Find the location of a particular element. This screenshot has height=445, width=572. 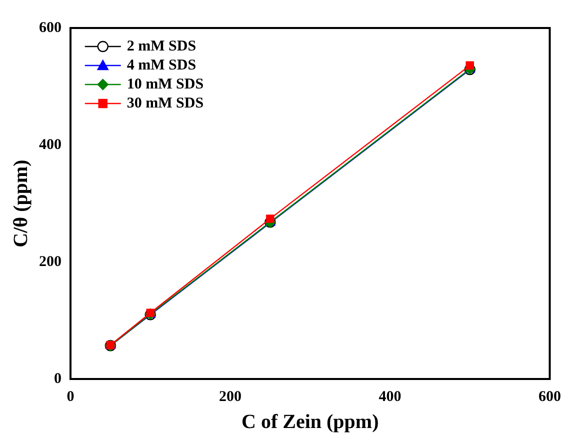

x-axis-title: C of Zein (ppm) is located at coordinates (310, 422).